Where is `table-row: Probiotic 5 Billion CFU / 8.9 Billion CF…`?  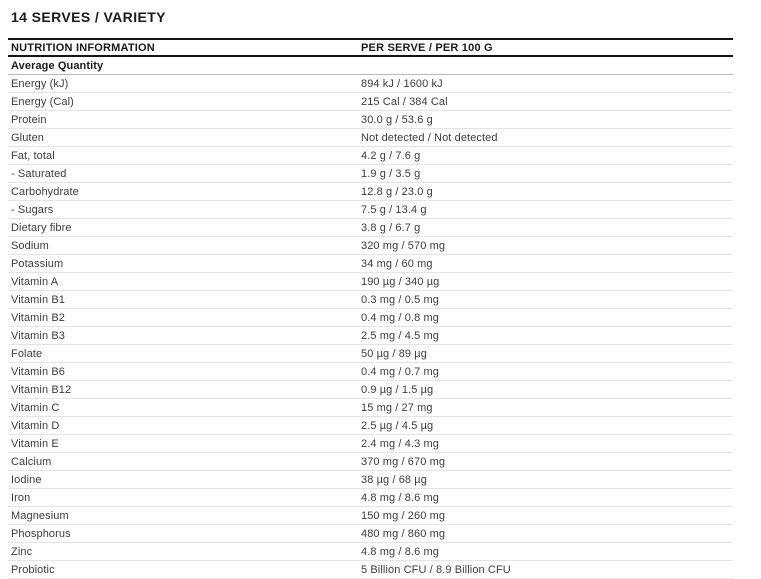 table-row: Probiotic 5 Billion CFU / 8.9 Billion CF… is located at coordinates (370, 570).